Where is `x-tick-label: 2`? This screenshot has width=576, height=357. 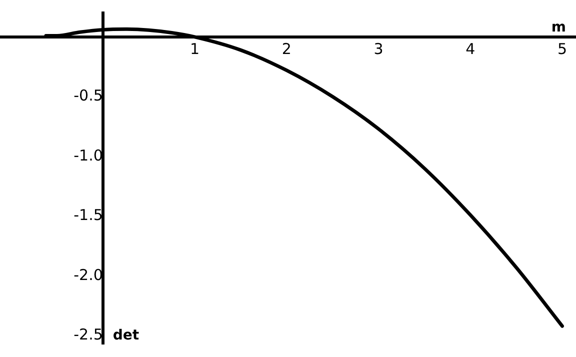 x-tick-label: 2 is located at coordinates (287, 49).